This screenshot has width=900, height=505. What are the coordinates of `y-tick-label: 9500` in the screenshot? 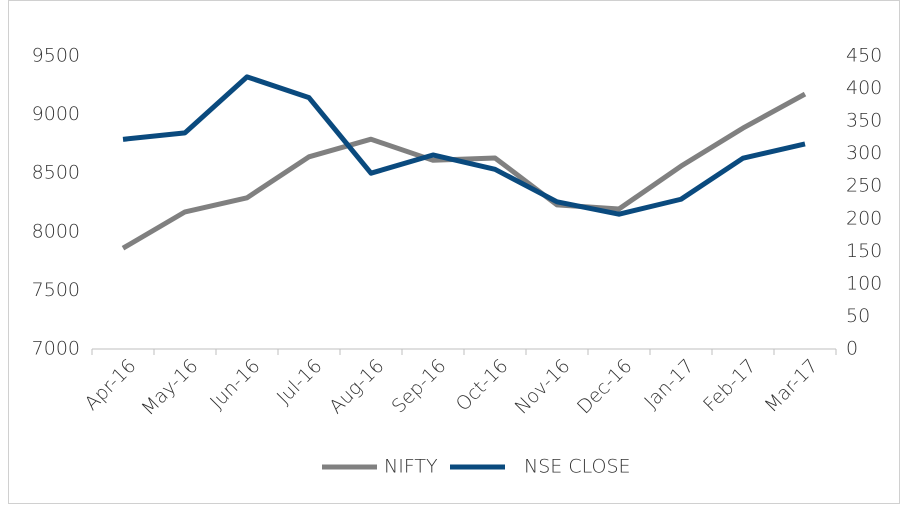 It's located at (56, 56).